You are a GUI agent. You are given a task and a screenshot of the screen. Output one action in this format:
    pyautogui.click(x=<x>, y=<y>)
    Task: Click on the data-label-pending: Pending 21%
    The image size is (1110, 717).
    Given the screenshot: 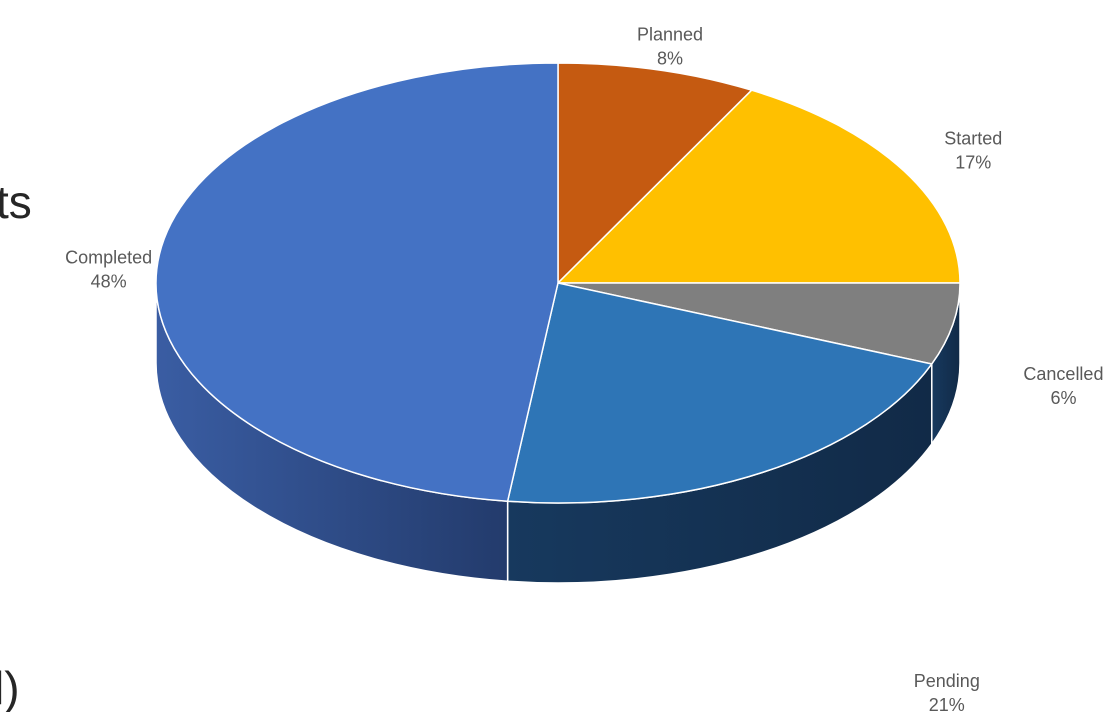 What is the action you would take?
    pyautogui.click(x=947, y=691)
    